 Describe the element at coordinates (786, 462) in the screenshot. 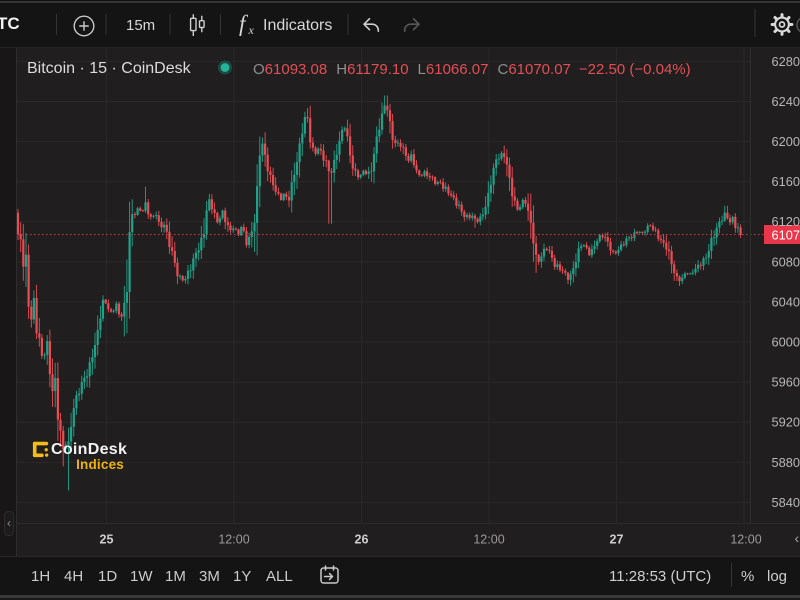

I see `svg-text: 58800` at that location.